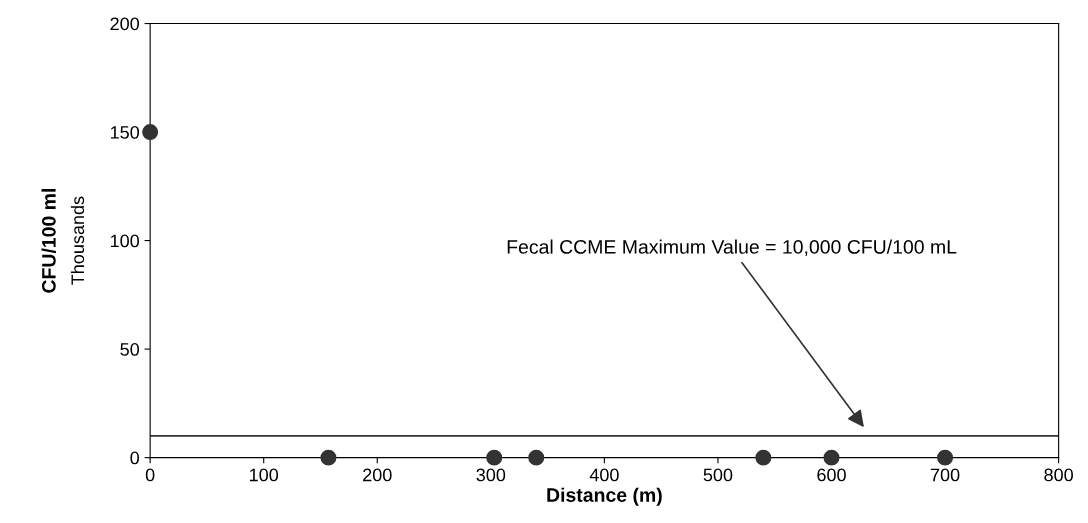  Describe the element at coordinates (718, 475) in the screenshot. I see `x-tick-label: 500` at that location.